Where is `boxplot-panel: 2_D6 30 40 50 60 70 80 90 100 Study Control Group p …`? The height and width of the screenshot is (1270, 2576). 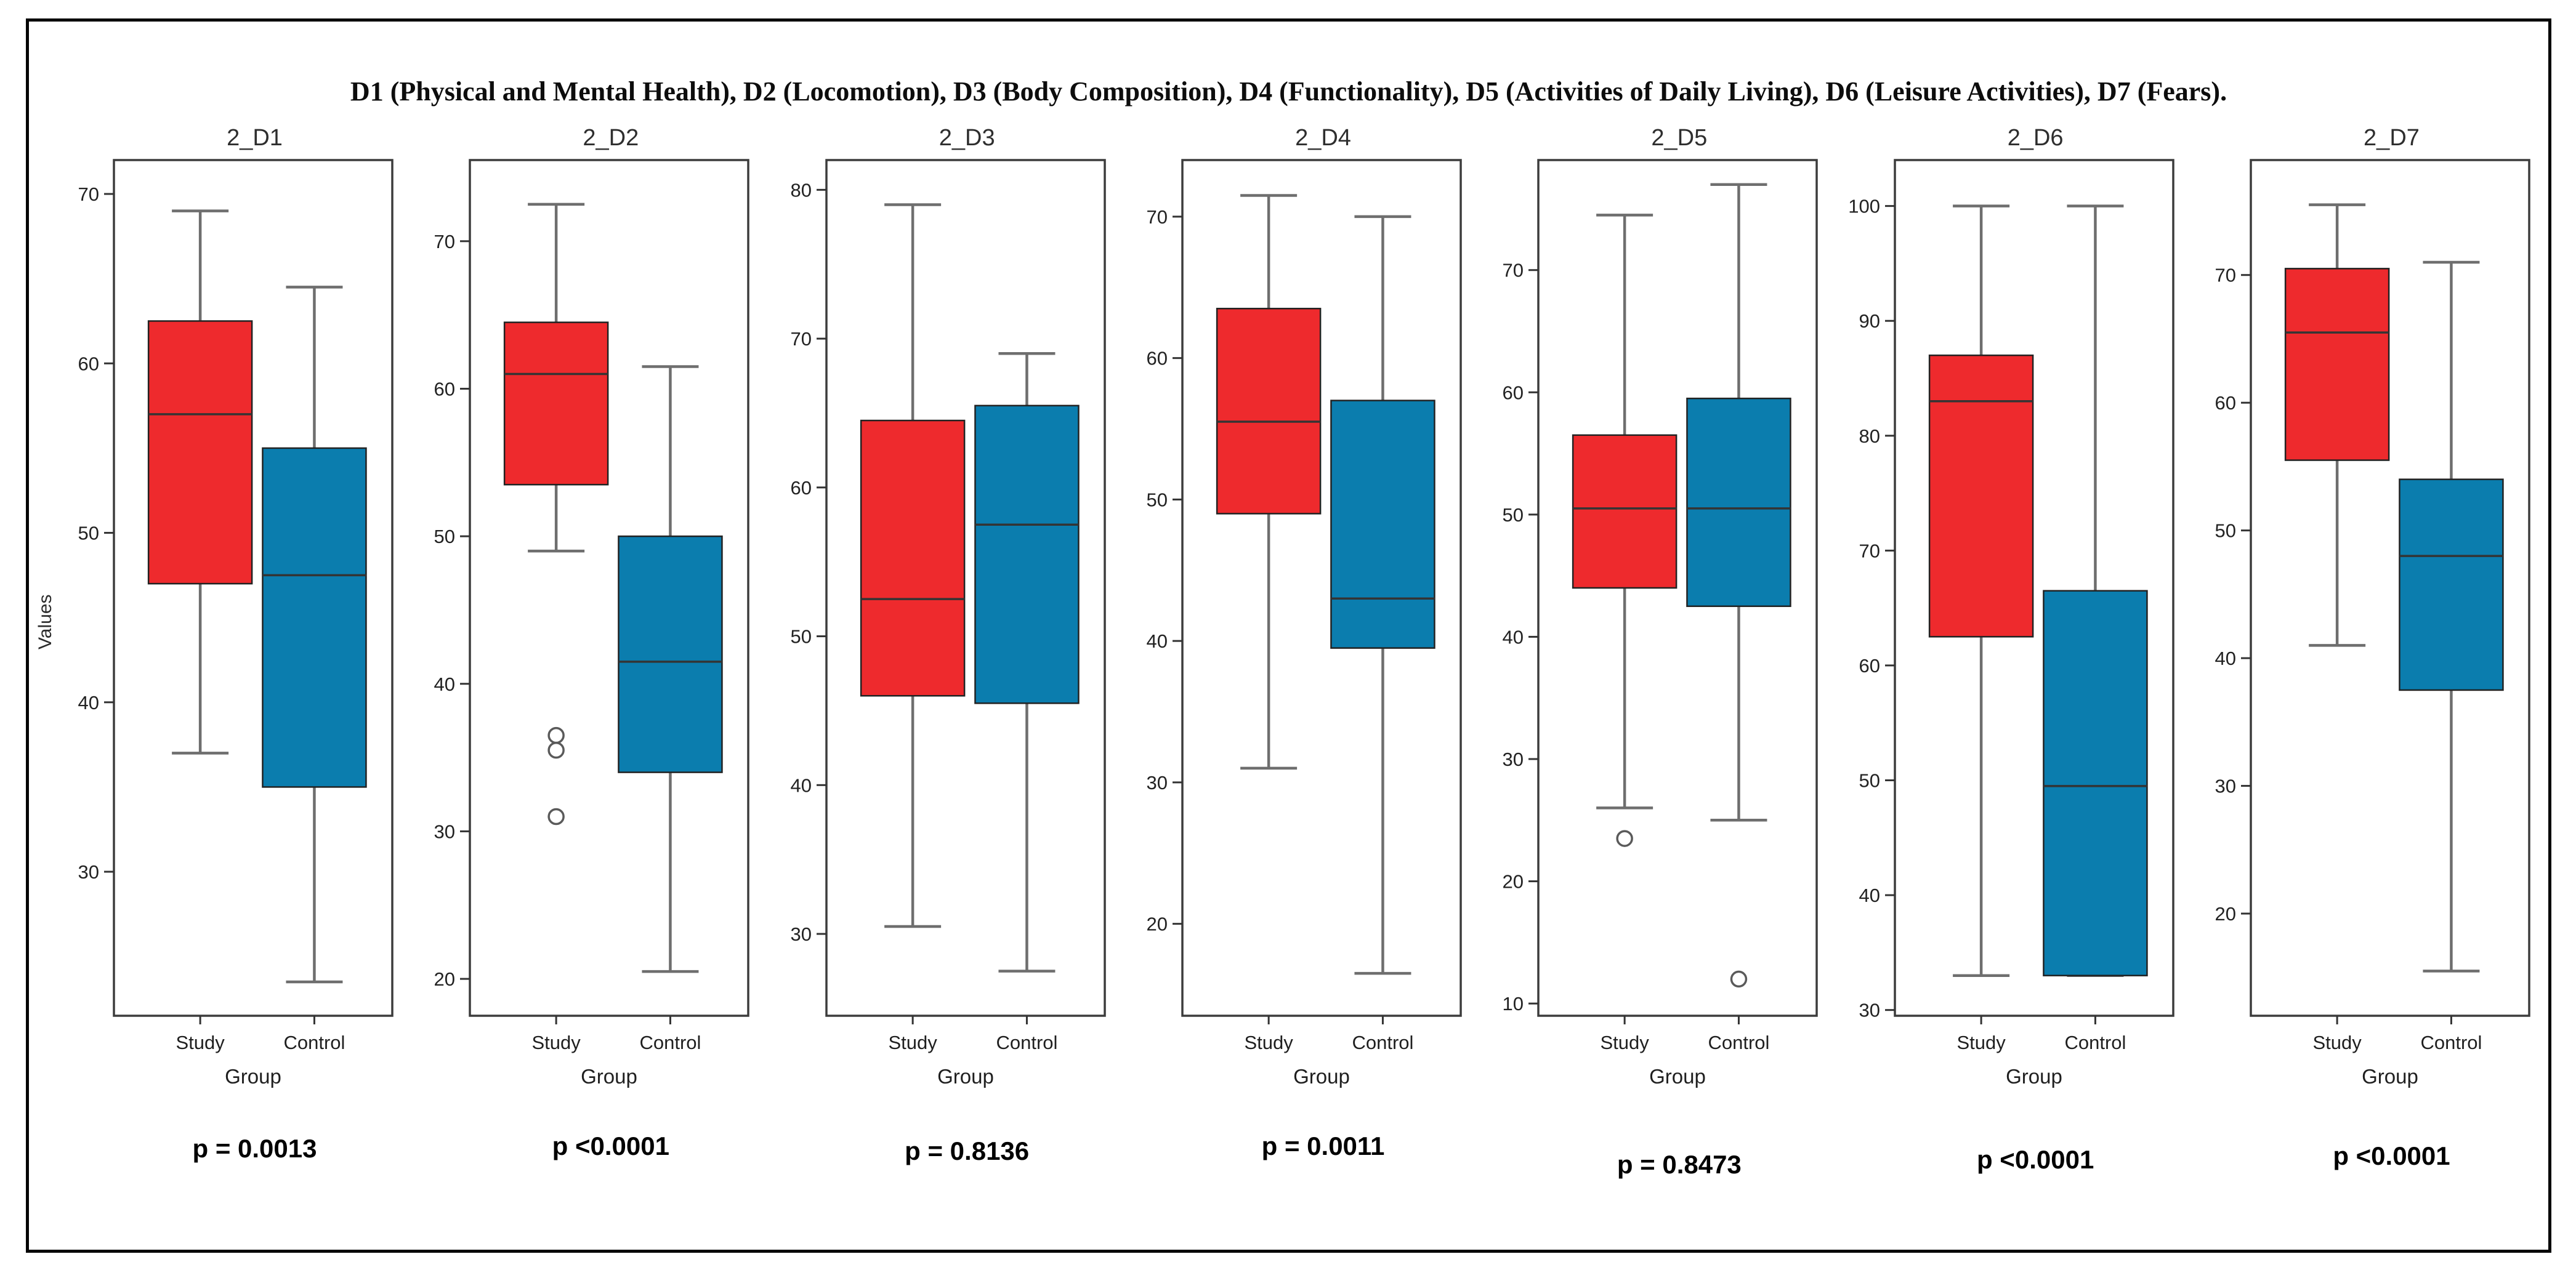
boxplot-panel: 2_D6 30 40 50 60 70 80 90 100 Study Control Group p … is located at coordinates (2002, 649).